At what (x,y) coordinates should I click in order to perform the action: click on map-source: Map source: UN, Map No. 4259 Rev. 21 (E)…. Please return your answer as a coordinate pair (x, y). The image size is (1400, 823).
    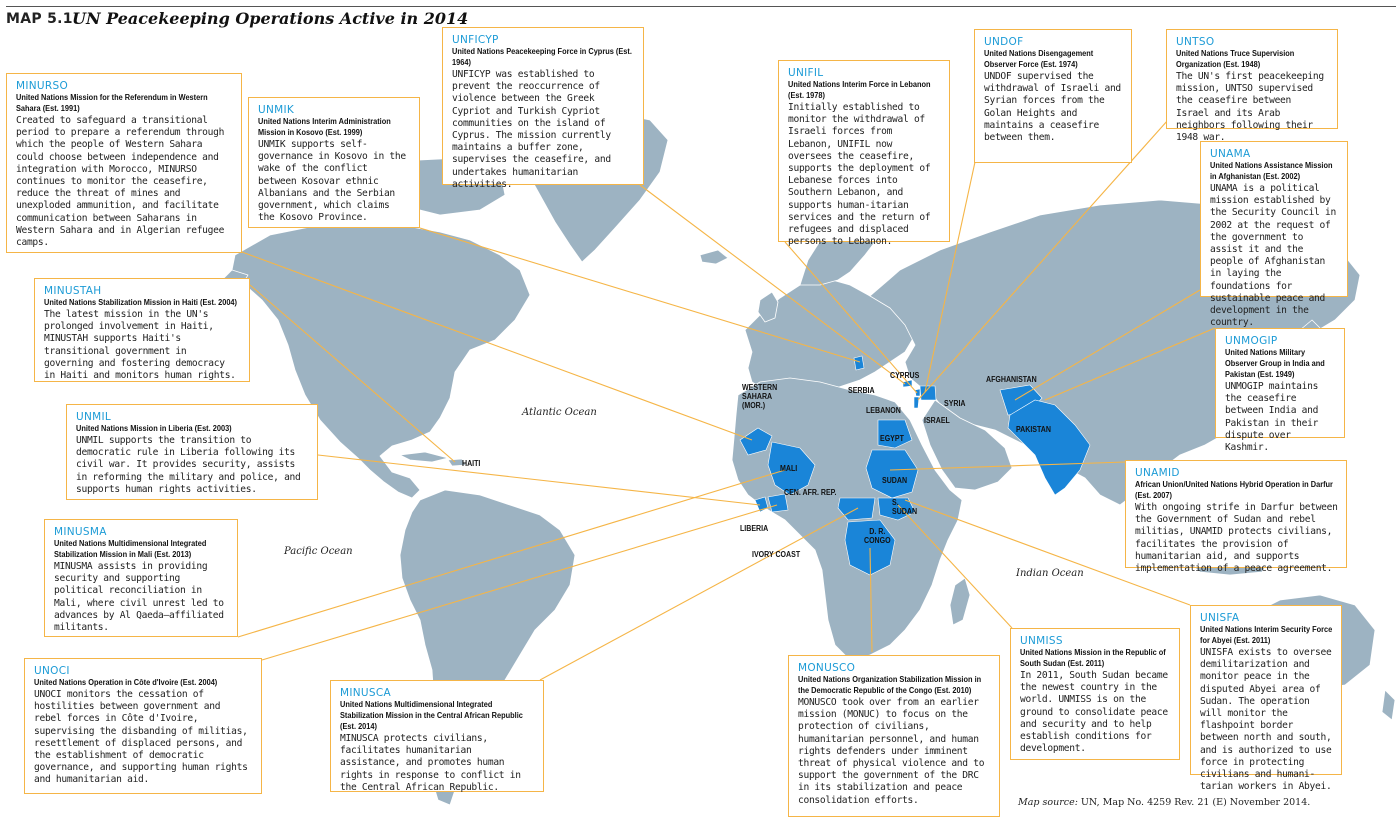
    Looking at the image, I should click on (1164, 802).